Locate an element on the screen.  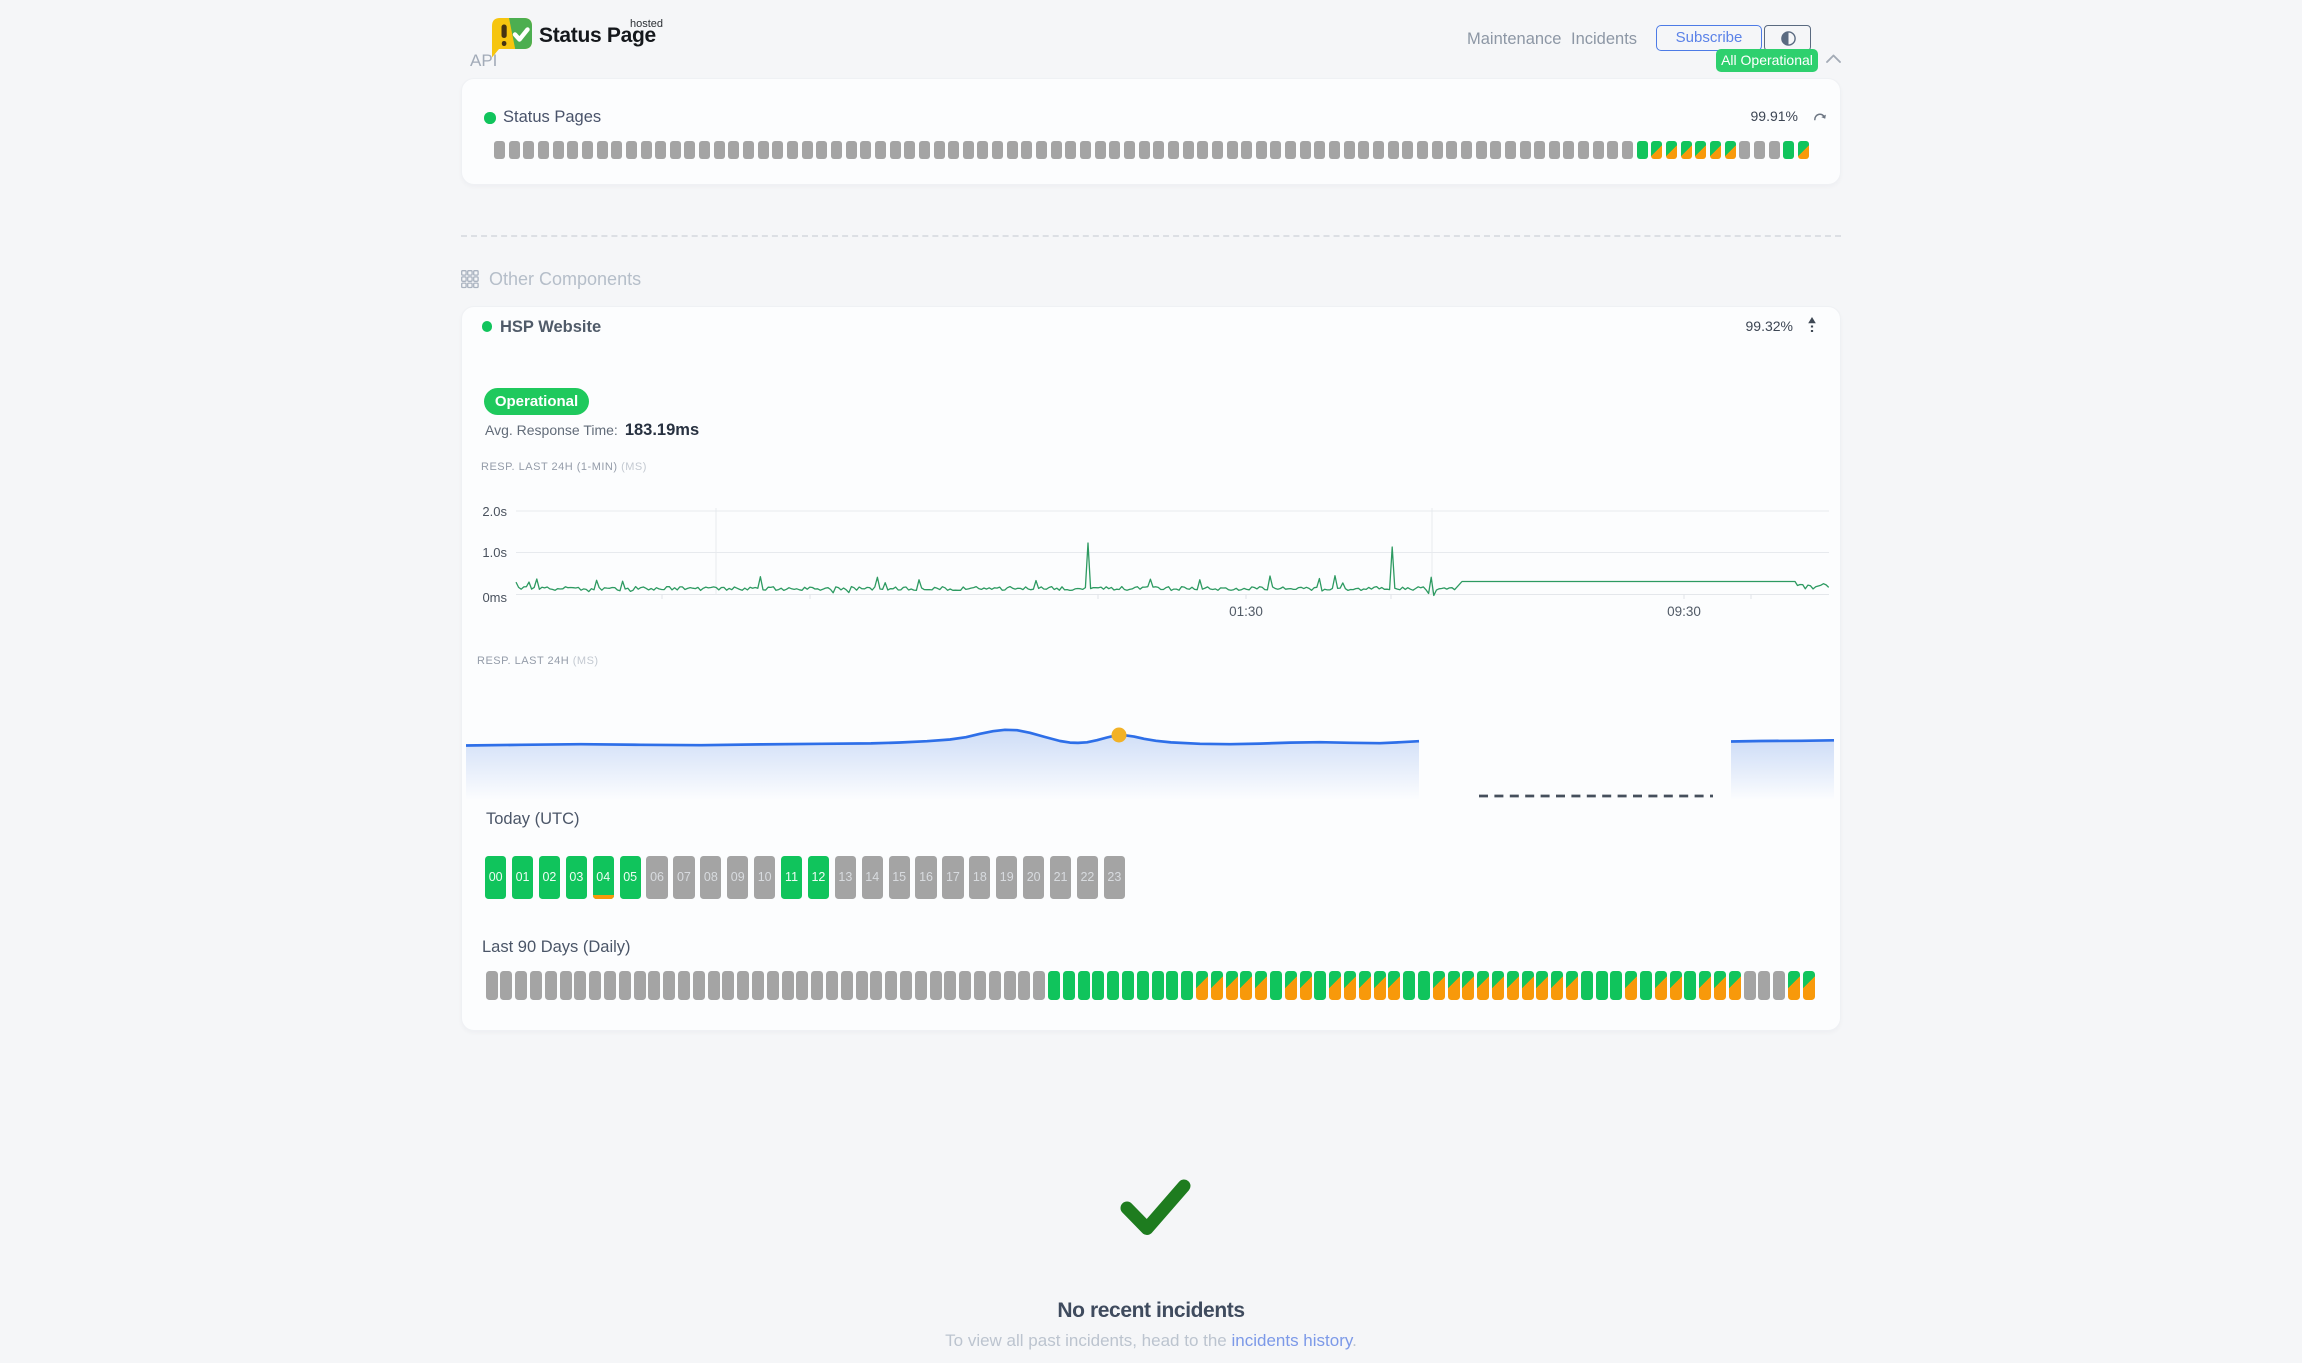
svg-text: 01:30 is located at coordinates (1246, 611).